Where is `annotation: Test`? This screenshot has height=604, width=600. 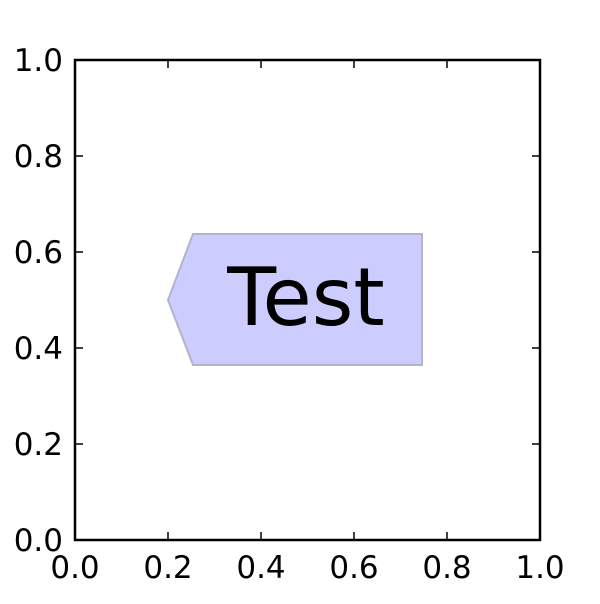
annotation: Test is located at coordinates (294, 299).